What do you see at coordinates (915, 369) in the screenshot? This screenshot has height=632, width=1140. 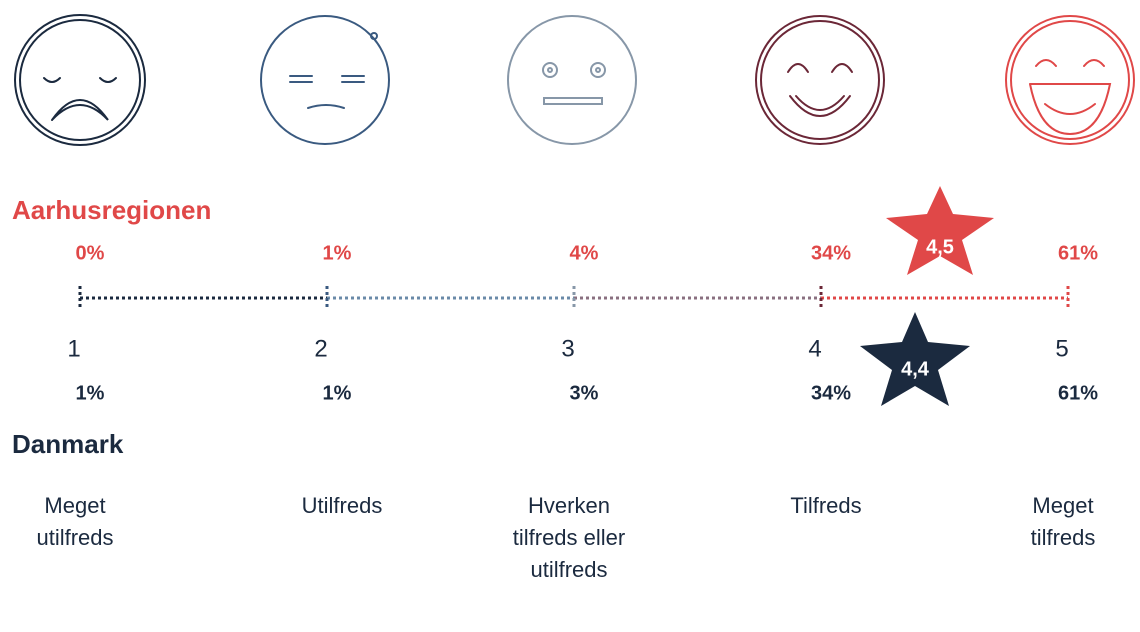 I see `average: 4,4` at bounding box center [915, 369].